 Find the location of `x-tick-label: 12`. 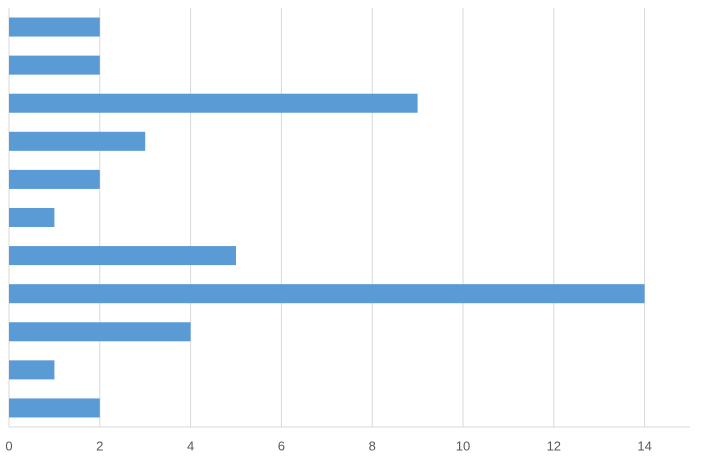

x-tick-label: 12 is located at coordinates (554, 445).